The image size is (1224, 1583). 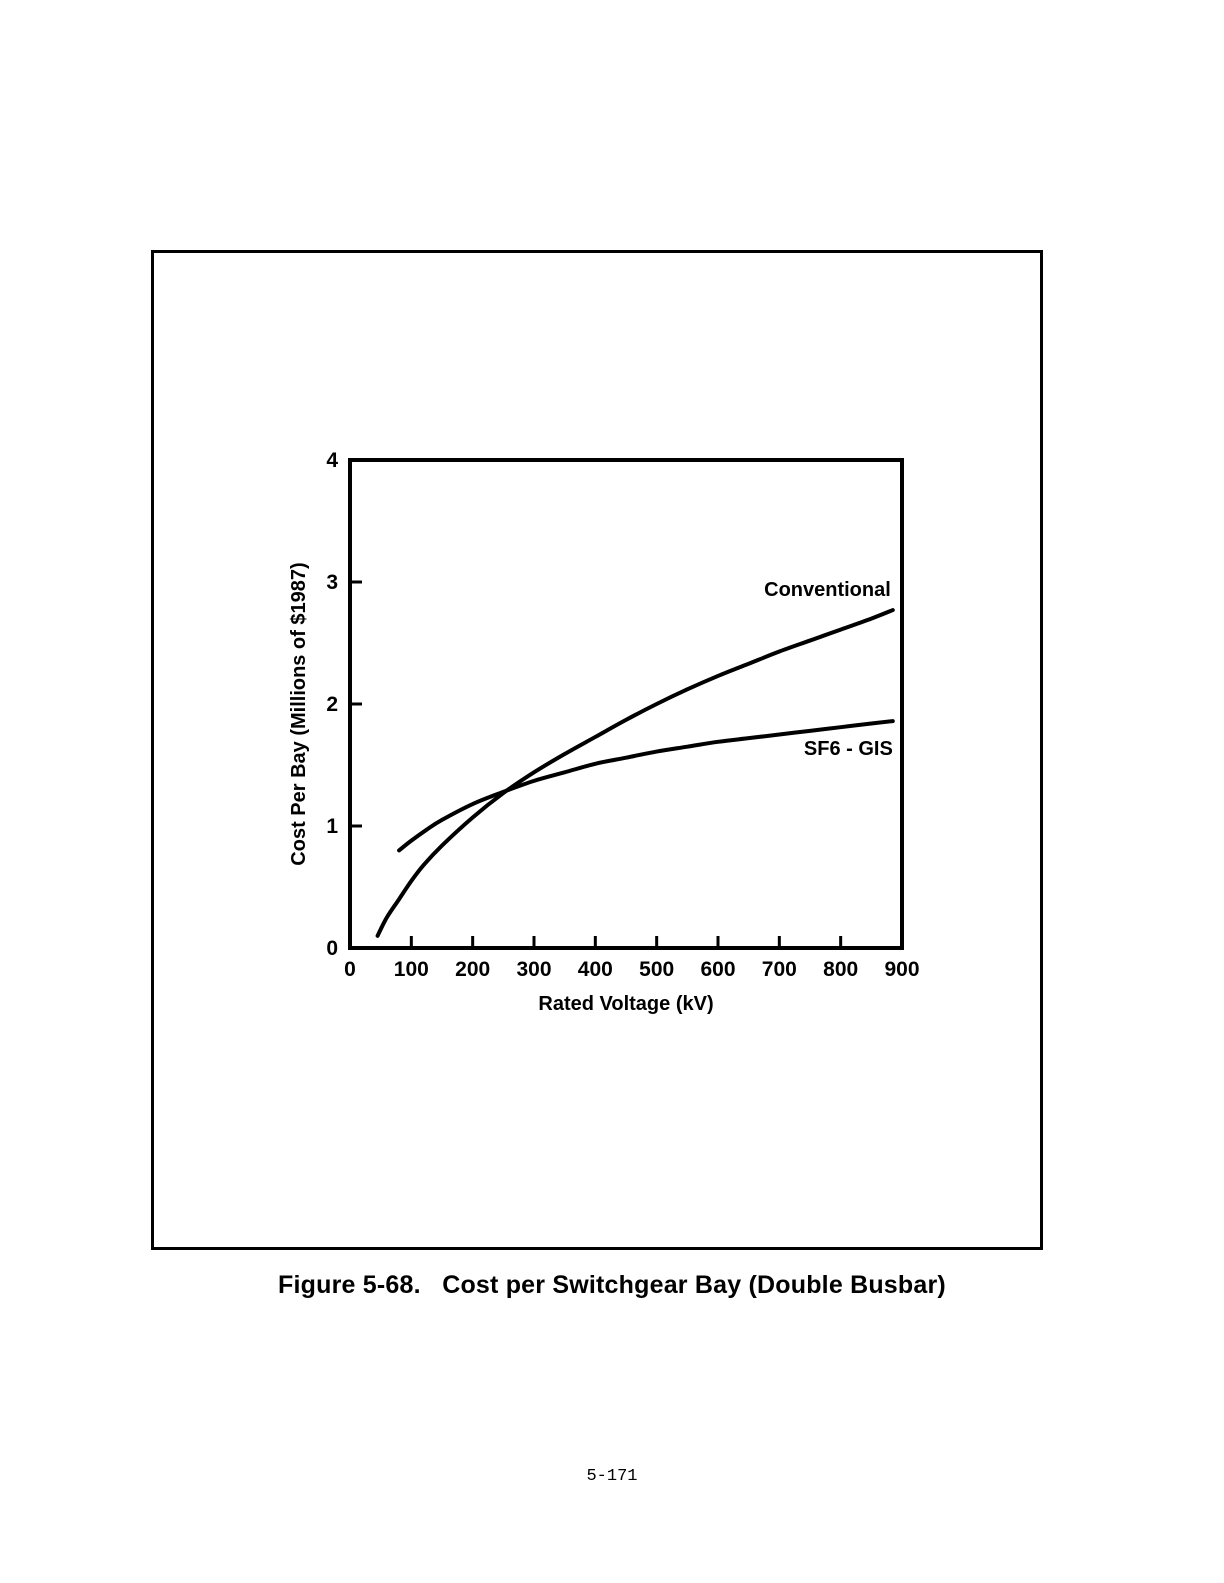 What do you see at coordinates (533, 969) in the screenshot?
I see `x-tick-label: 300` at bounding box center [533, 969].